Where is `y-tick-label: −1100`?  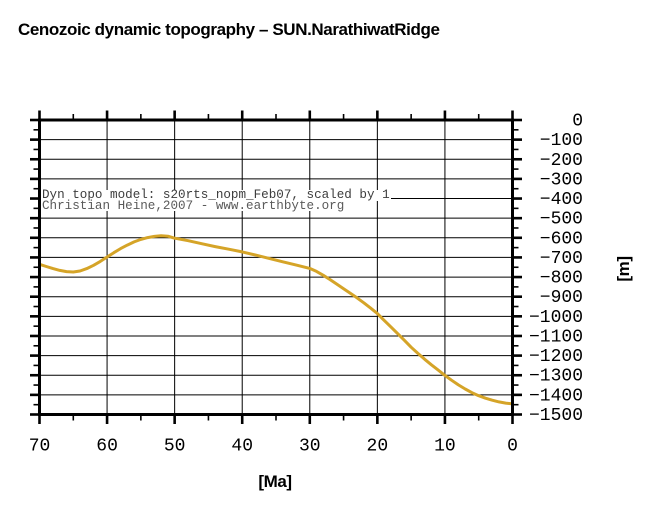
y-tick-label: −1100 is located at coordinates (556, 337).